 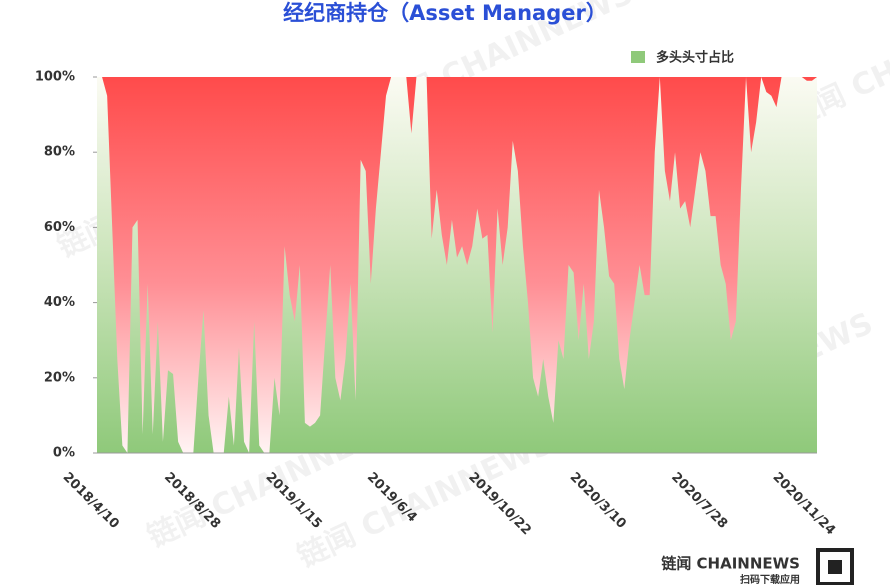 I want to click on y-tick-label: 60%, so click(x=59, y=227).